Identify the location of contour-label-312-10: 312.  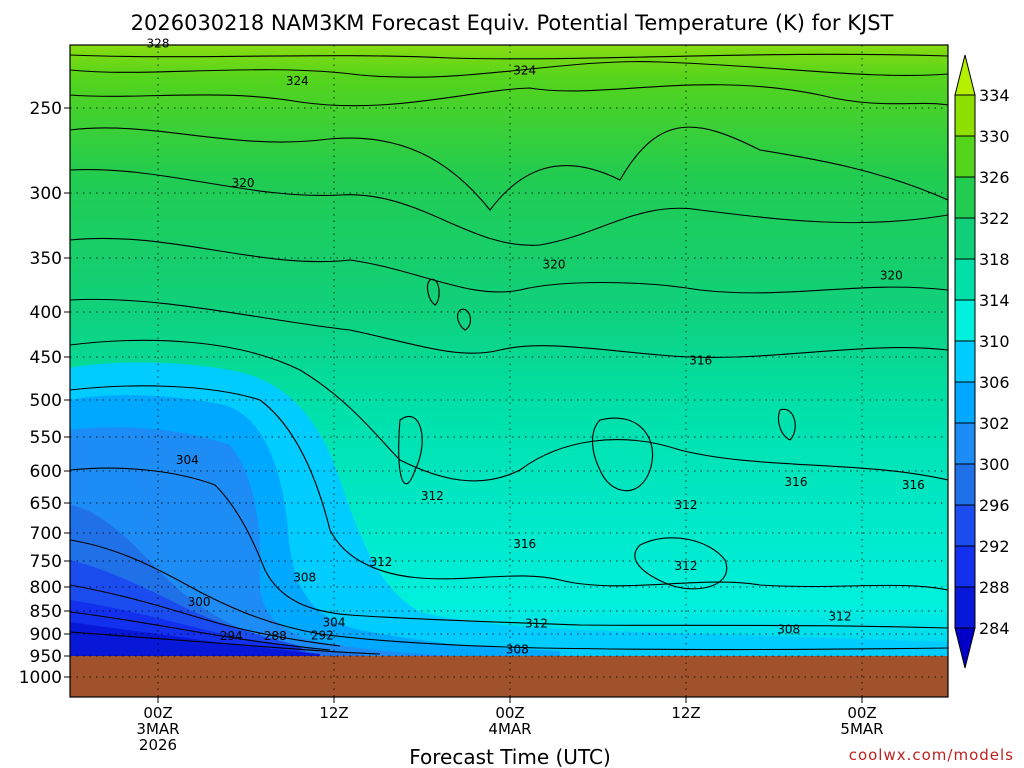
(432, 496).